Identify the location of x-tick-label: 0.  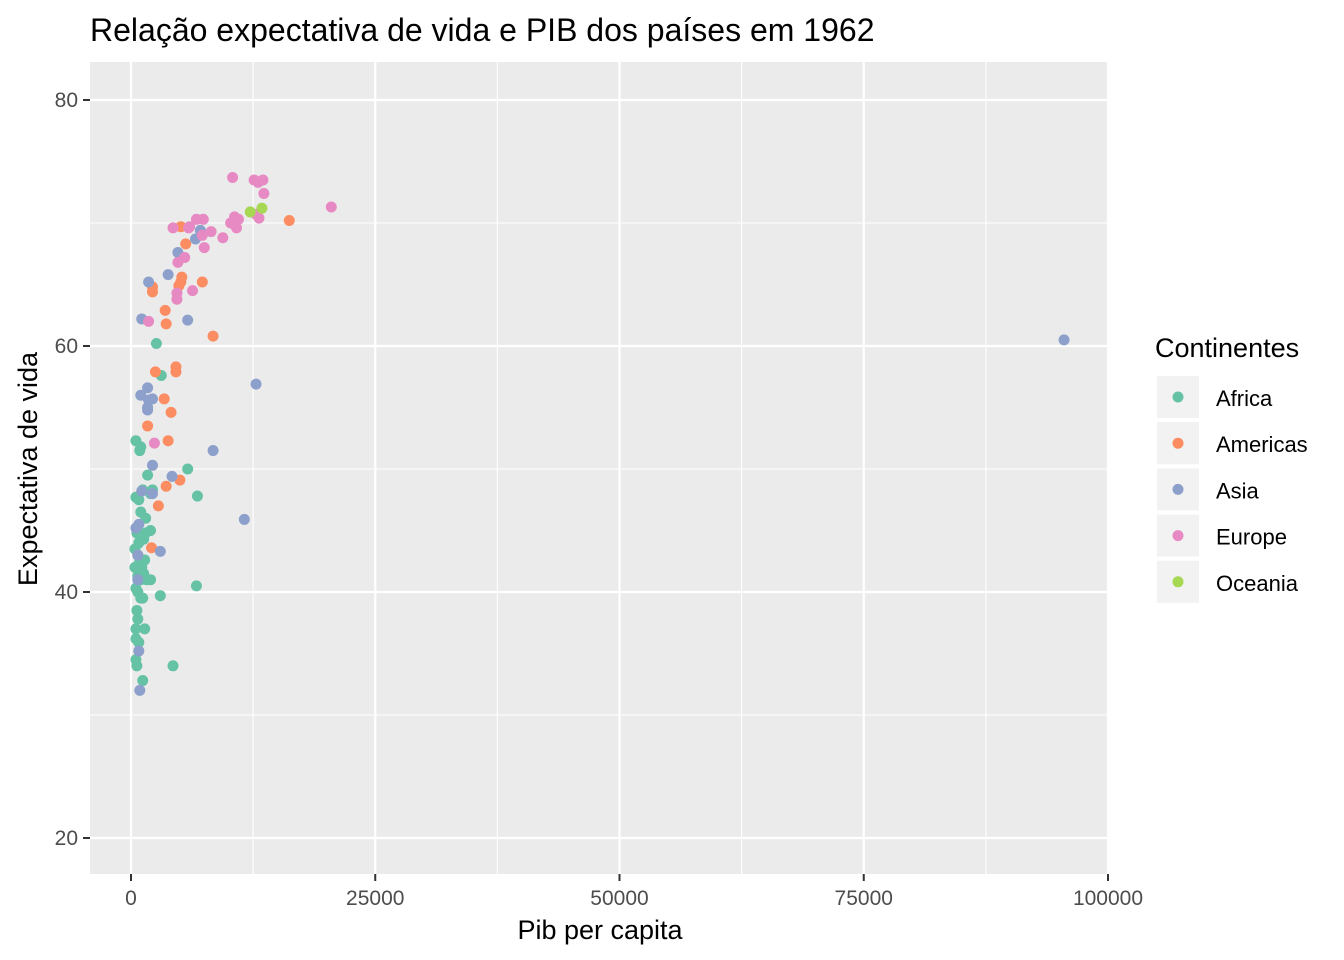
(131, 898).